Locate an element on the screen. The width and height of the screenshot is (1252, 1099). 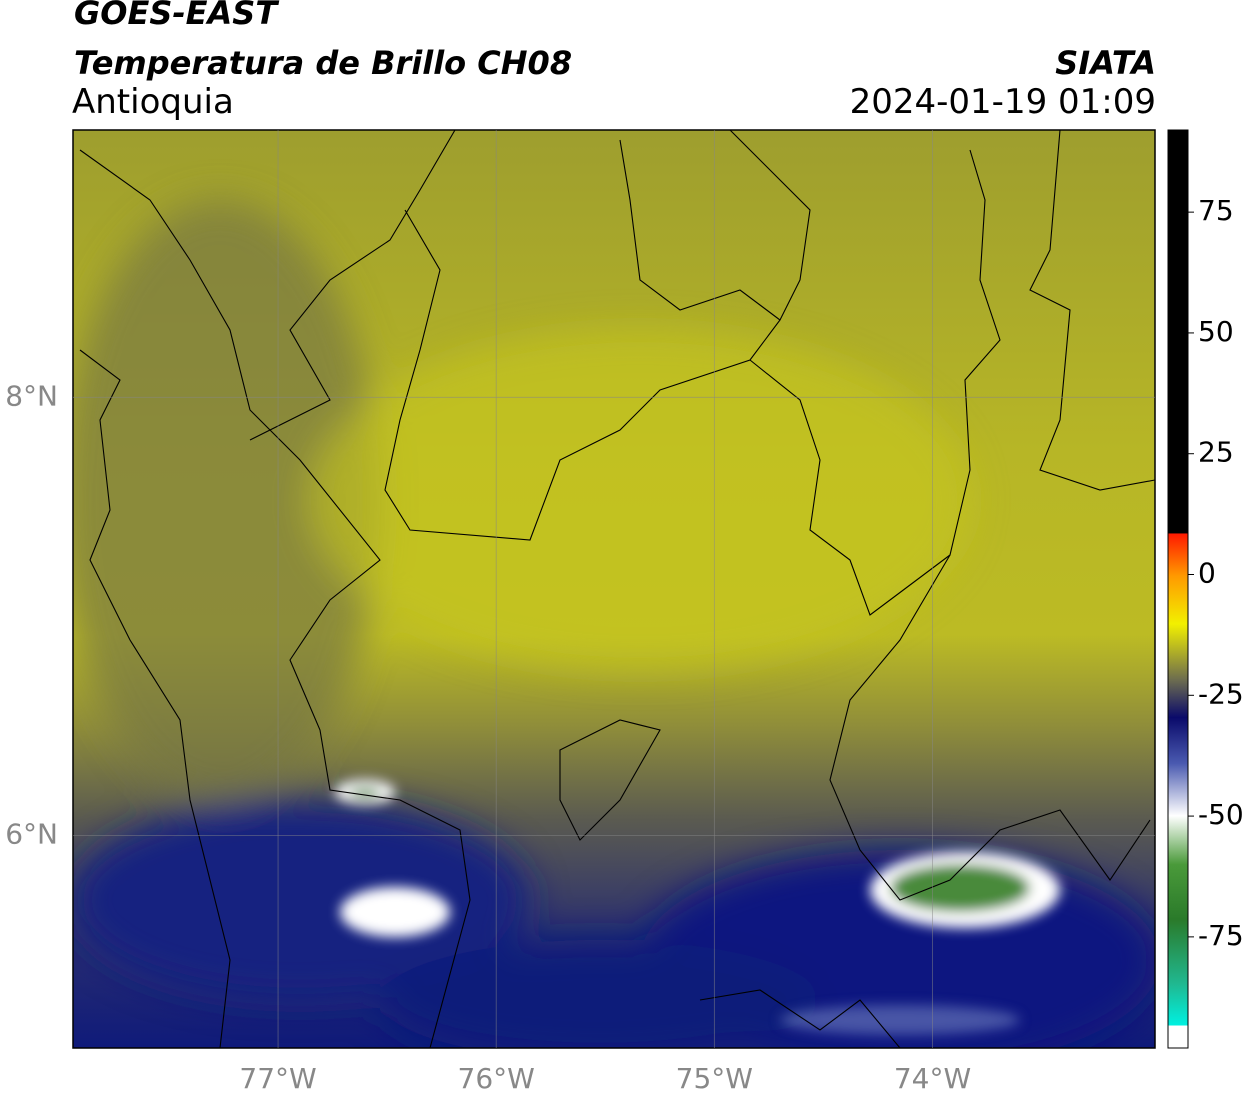
colorbar-tick-label: -75 is located at coordinates (1221, 935).